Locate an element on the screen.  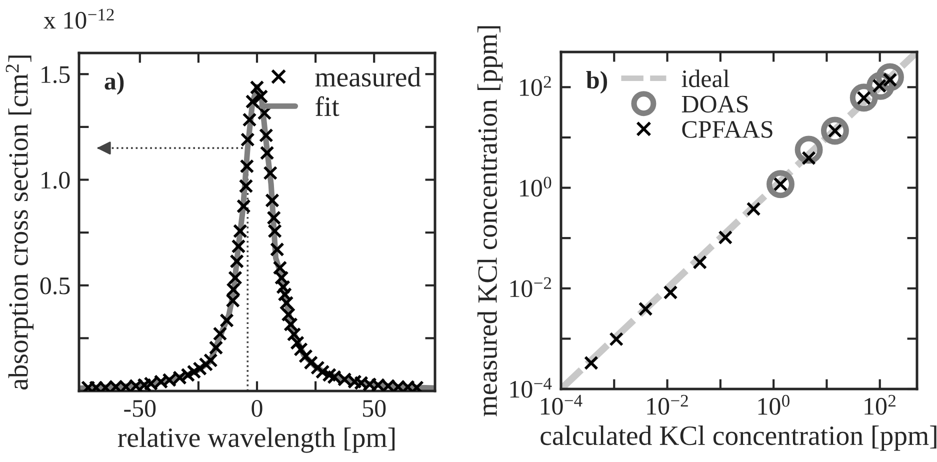
legend-label: ideal is located at coordinates (706, 79).